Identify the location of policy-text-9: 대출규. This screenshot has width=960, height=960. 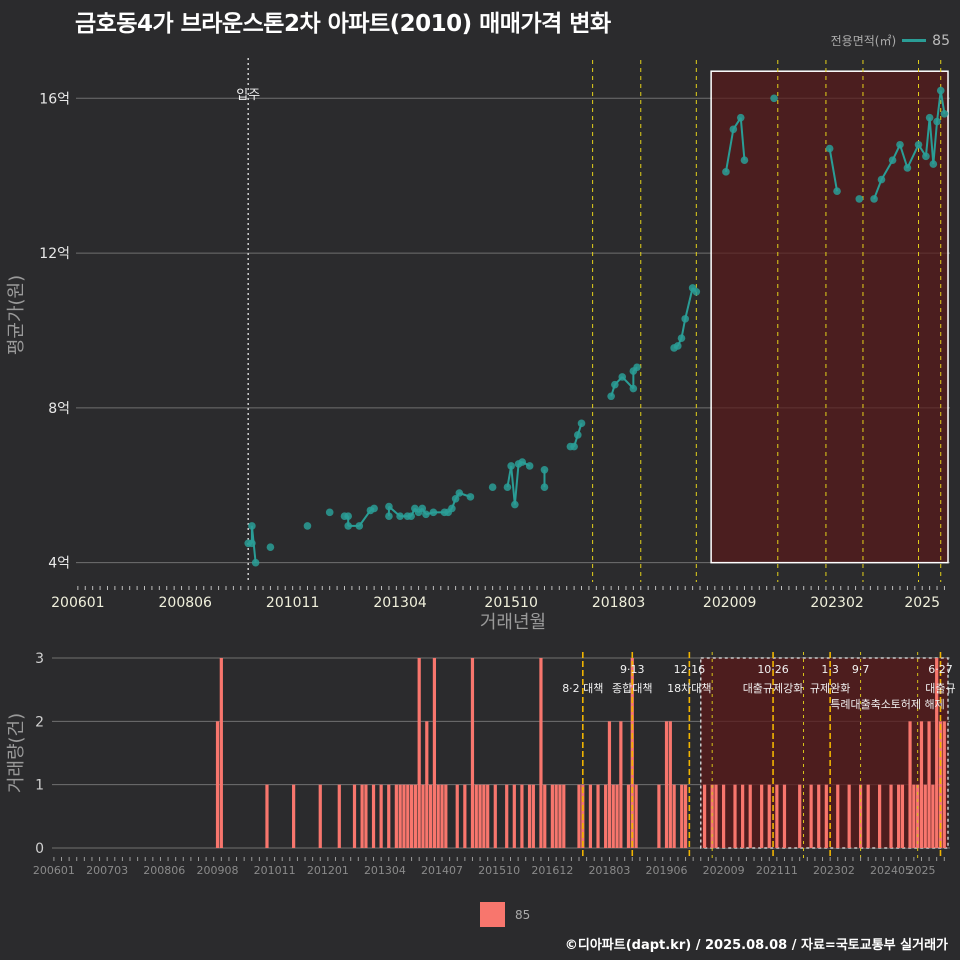
(940, 688).